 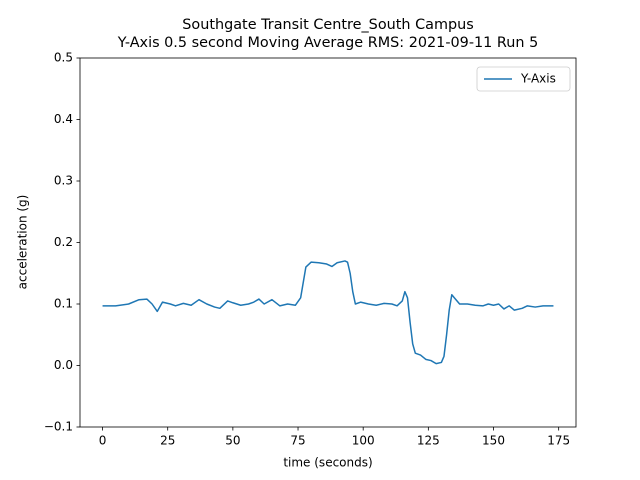 I want to click on x-tick-label: 150, so click(x=493, y=441).